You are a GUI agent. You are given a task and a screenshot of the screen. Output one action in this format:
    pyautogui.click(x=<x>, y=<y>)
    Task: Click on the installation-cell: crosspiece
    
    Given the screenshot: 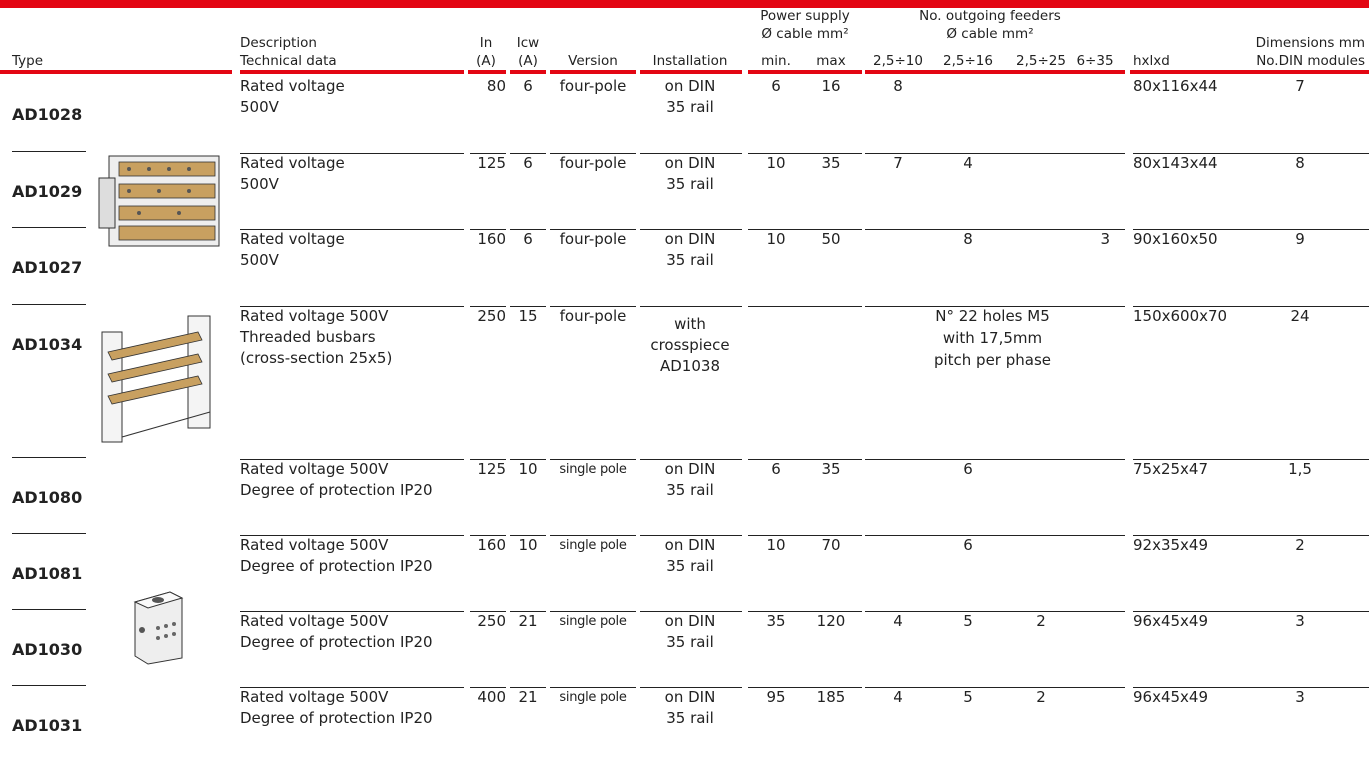 What is the action you would take?
    pyautogui.click(x=690, y=345)
    